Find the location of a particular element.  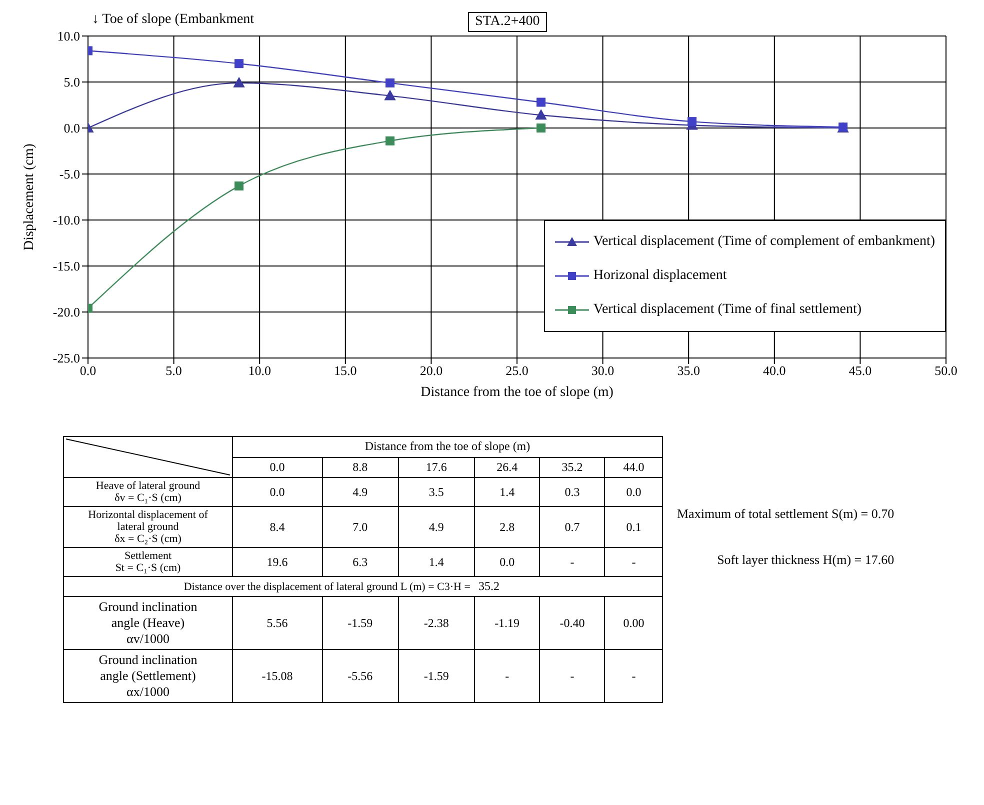

text: 3.5 is located at coordinates (436, 492).